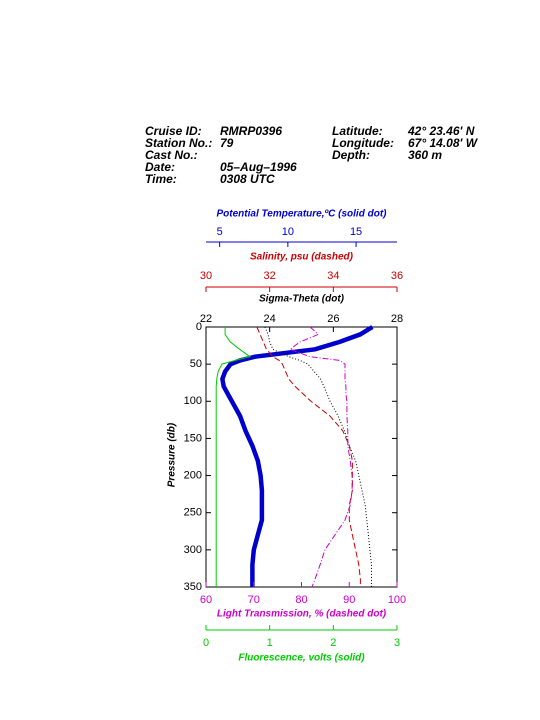  Describe the element at coordinates (441, 131) in the screenshot. I see `header-value: 42° 23.46' N` at that location.